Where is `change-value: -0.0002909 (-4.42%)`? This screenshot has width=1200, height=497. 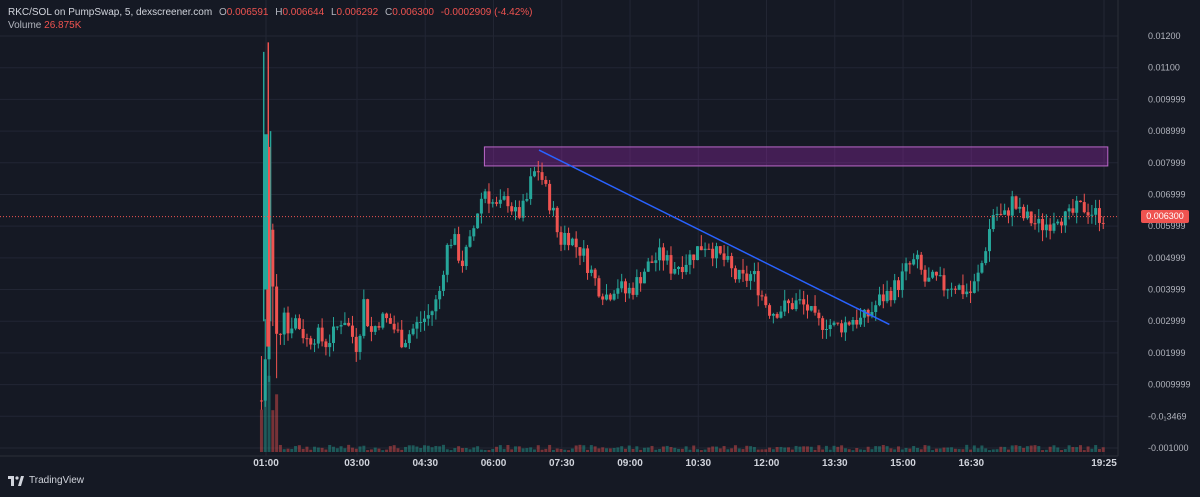 change-value: -0.0002909 (-4.42%) is located at coordinates (486, 12).